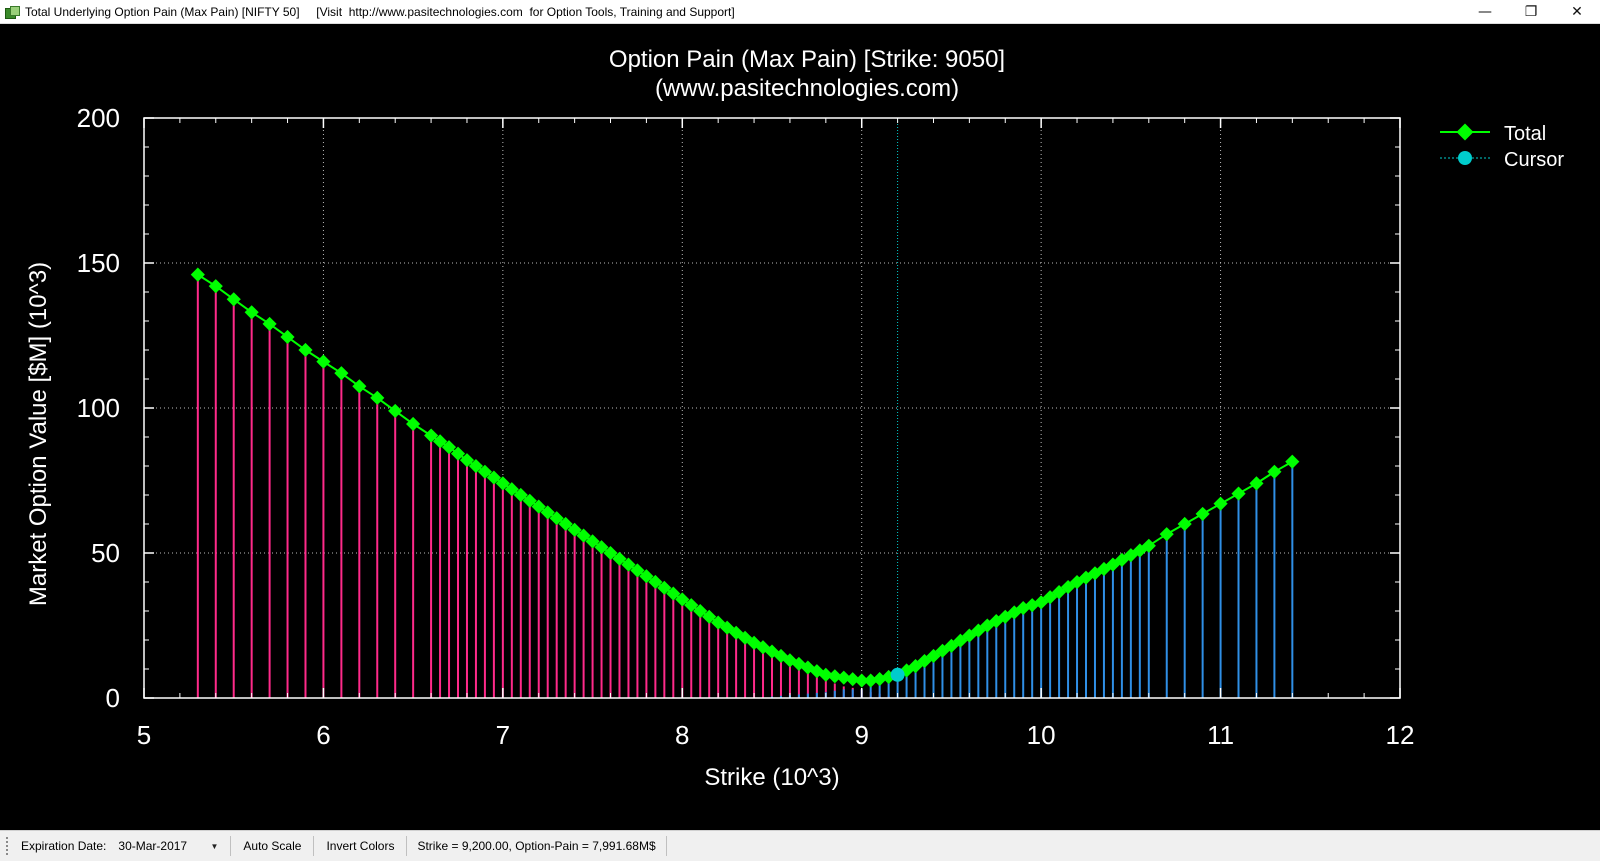 The width and height of the screenshot is (1600, 861). What do you see at coordinates (682, 735) in the screenshot?
I see `x-tick-label: 8` at bounding box center [682, 735].